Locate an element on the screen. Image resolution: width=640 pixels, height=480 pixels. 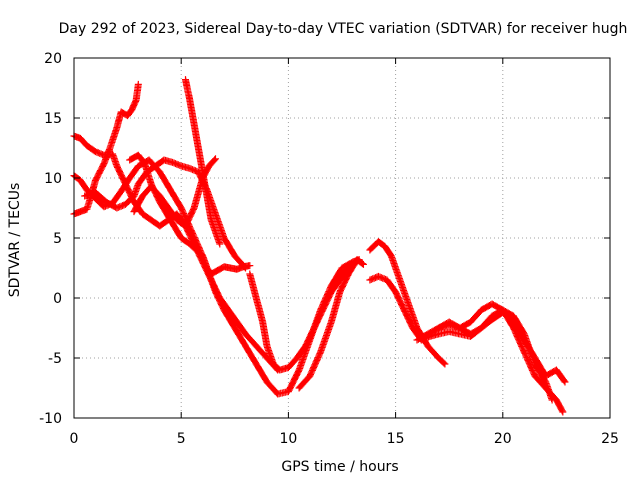
y-tick-label: 15 is located at coordinates (53, 119).